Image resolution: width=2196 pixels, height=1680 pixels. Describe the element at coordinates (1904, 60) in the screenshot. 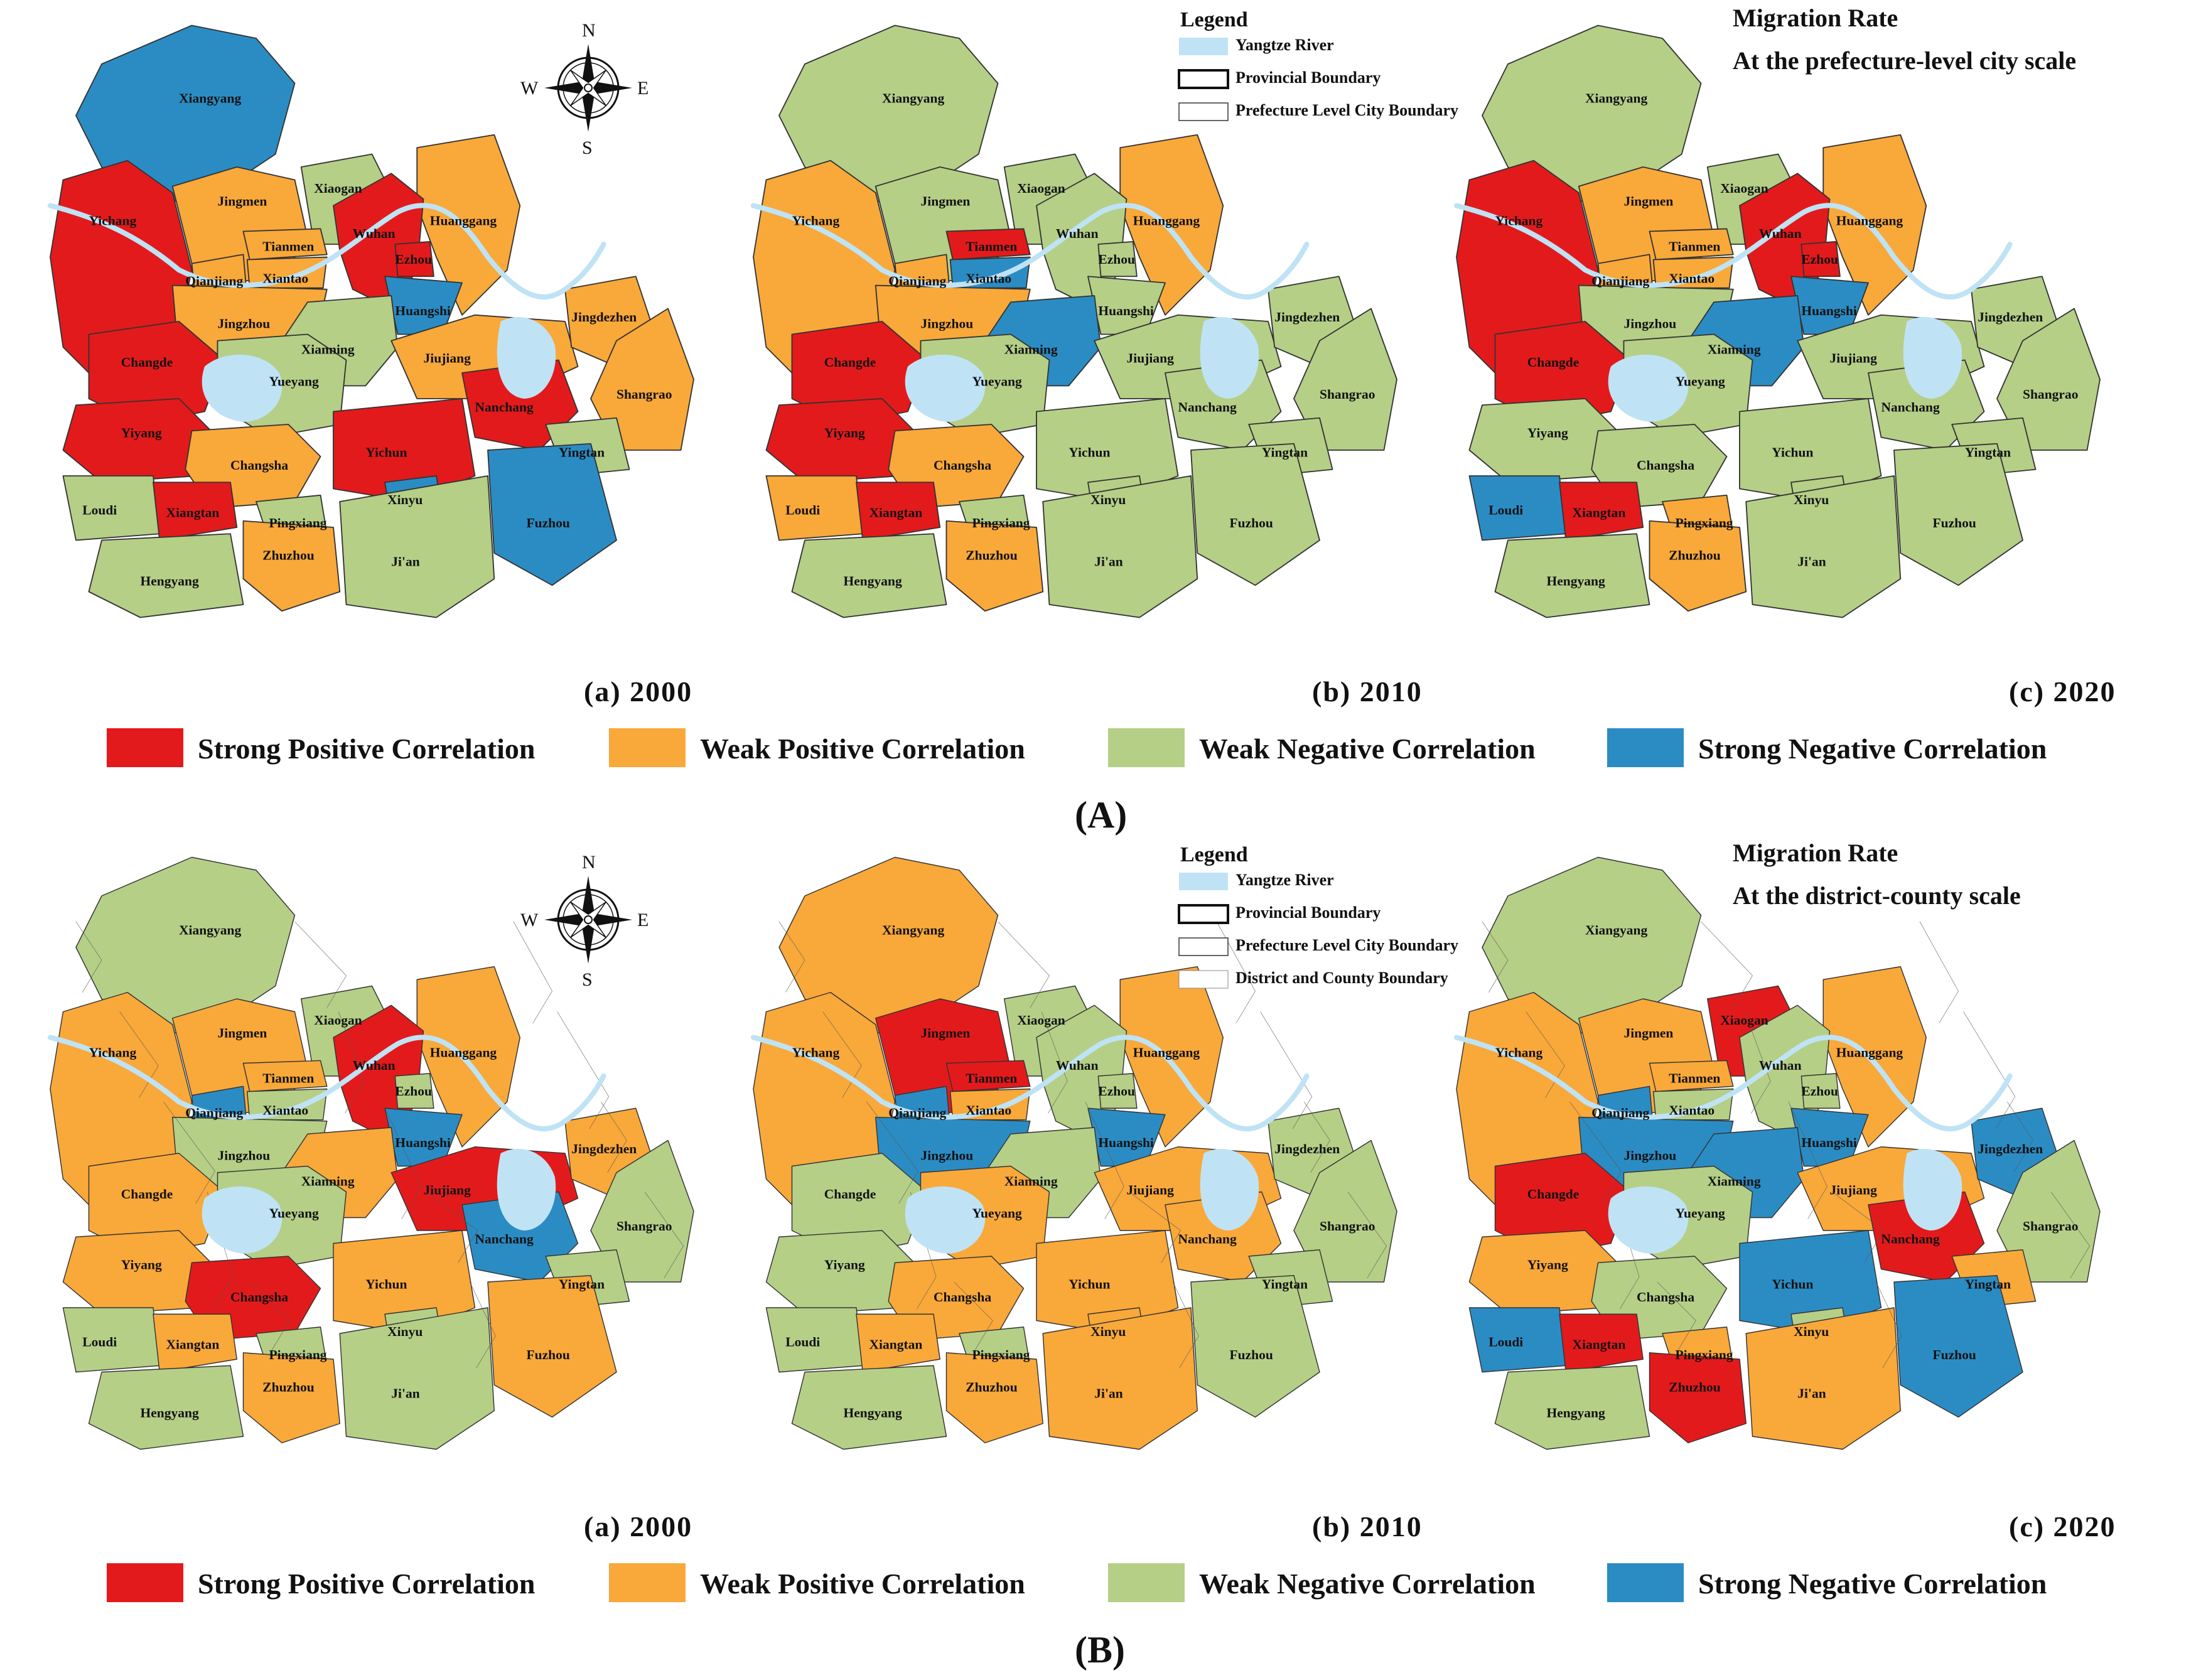

I see `migration-rate-subtitle: At the prefecture-level city scale` at that location.